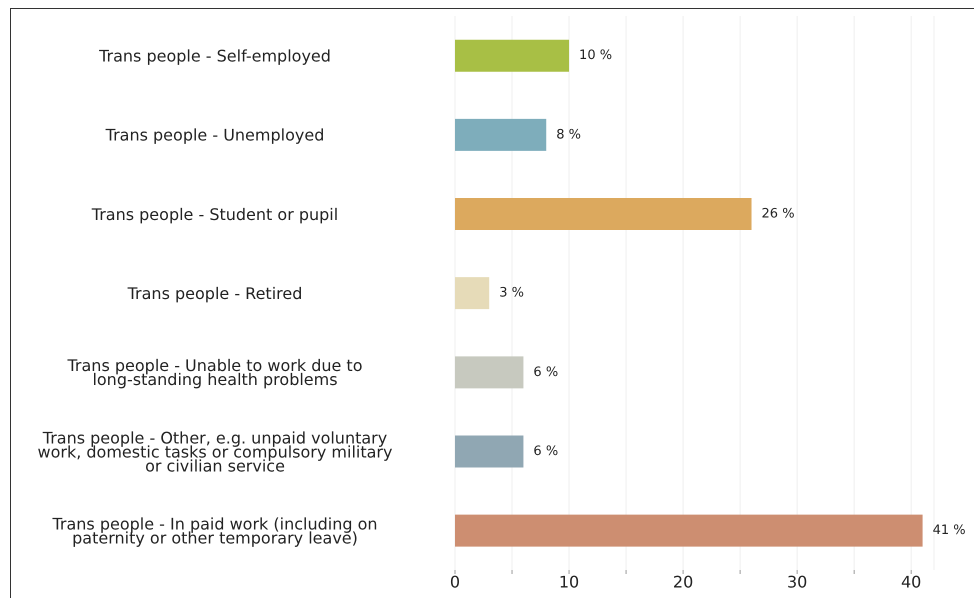 This screenshot has height=598, width=974. I want to click on x-tick-label: 40, so click(911, 582).